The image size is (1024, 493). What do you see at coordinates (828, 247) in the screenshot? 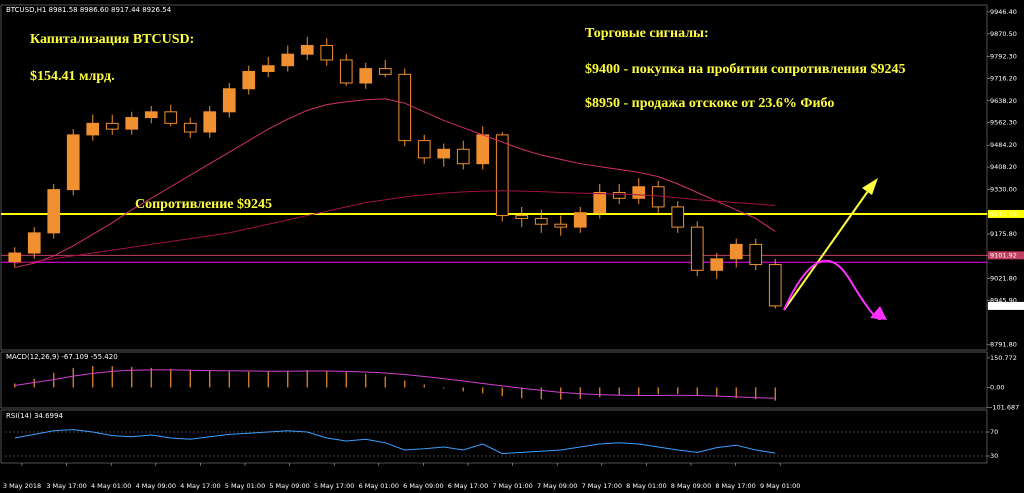
I see `buy-arrow` at bounding box center [828, 247].